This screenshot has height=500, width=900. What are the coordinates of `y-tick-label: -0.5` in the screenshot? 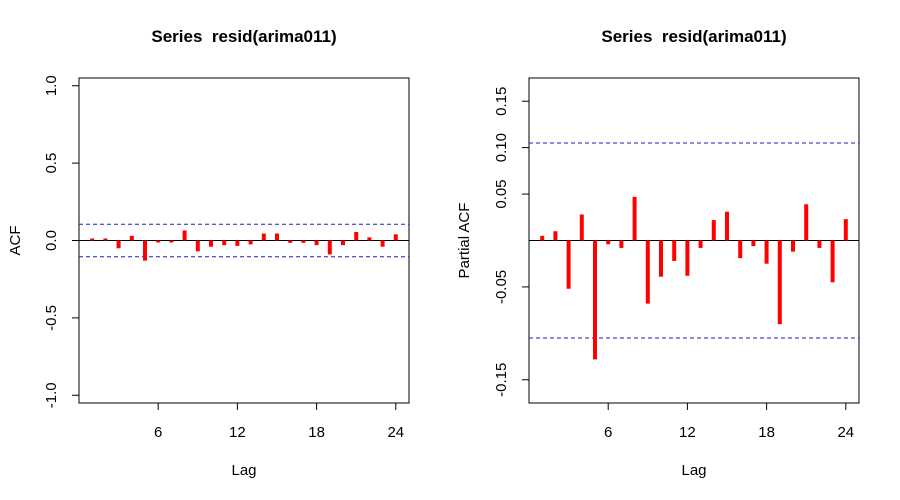 It's located at (51, 318).